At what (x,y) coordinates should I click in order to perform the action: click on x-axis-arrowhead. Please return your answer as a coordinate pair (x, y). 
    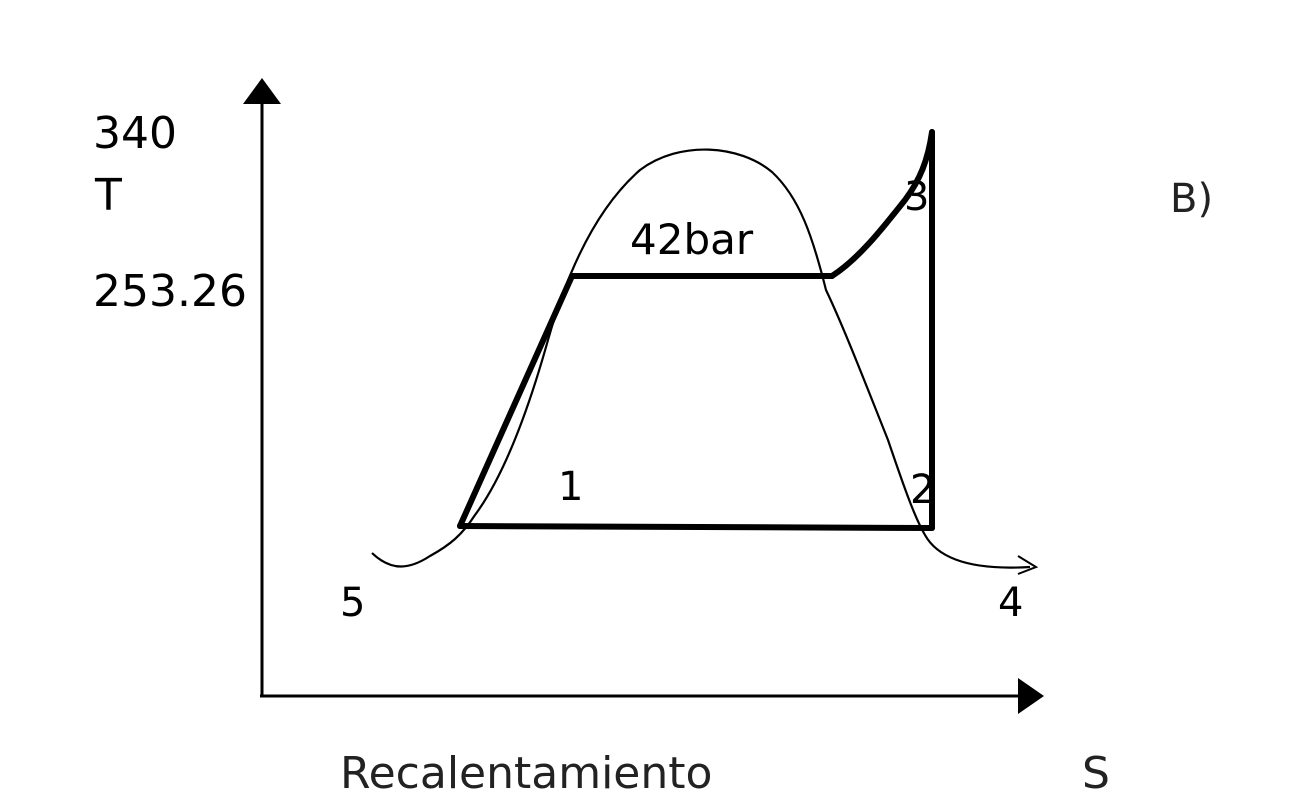
    Looking at the image, I should click on (1031, 696).